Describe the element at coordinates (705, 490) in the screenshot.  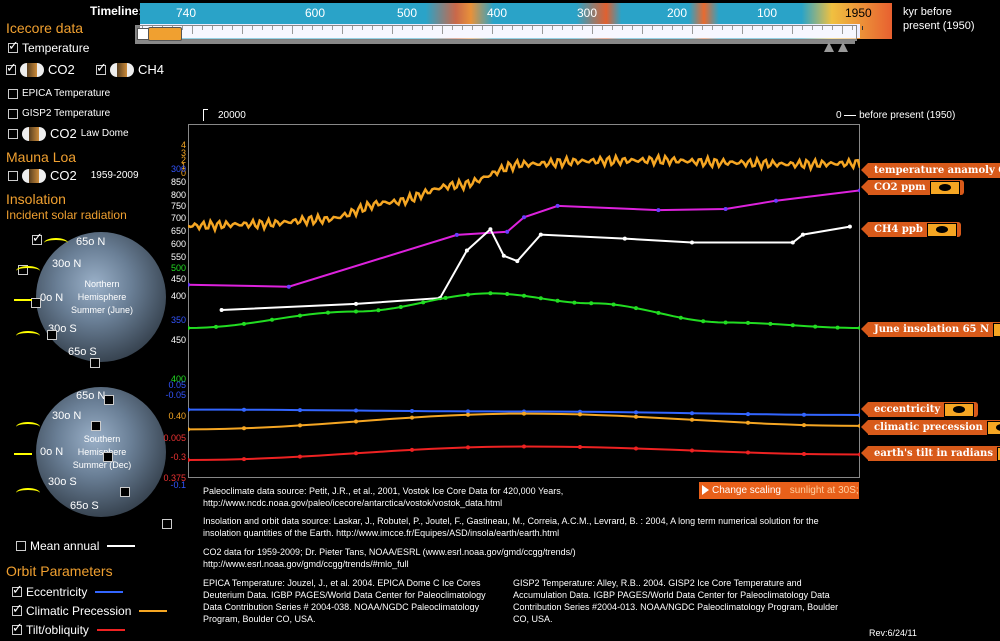
I see `play-icon` at that location.